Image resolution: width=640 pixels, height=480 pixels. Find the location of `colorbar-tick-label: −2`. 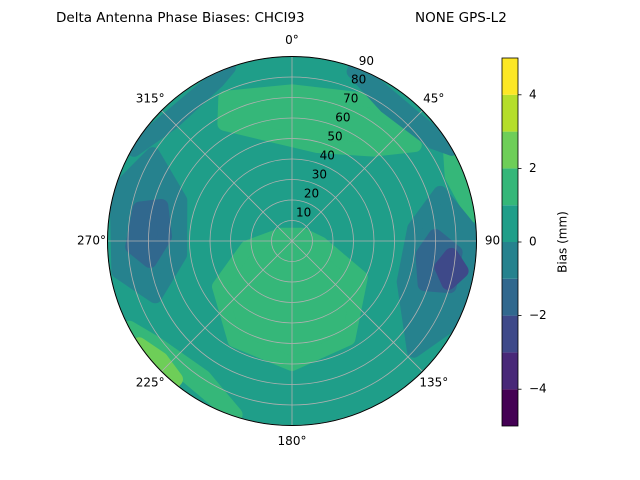

colorbar-tick-label: −2 is located at coordinates (538, 315).